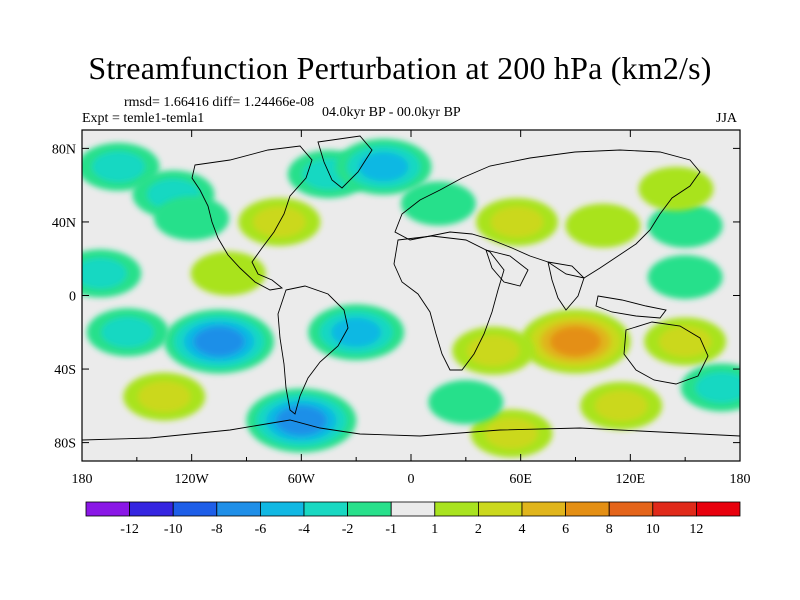 This screenshot has height=600, width=800. What do you see at coordinates (411, 430) in the screenshot?
I see `coast-antarctica` at bounding box center [411, 430].